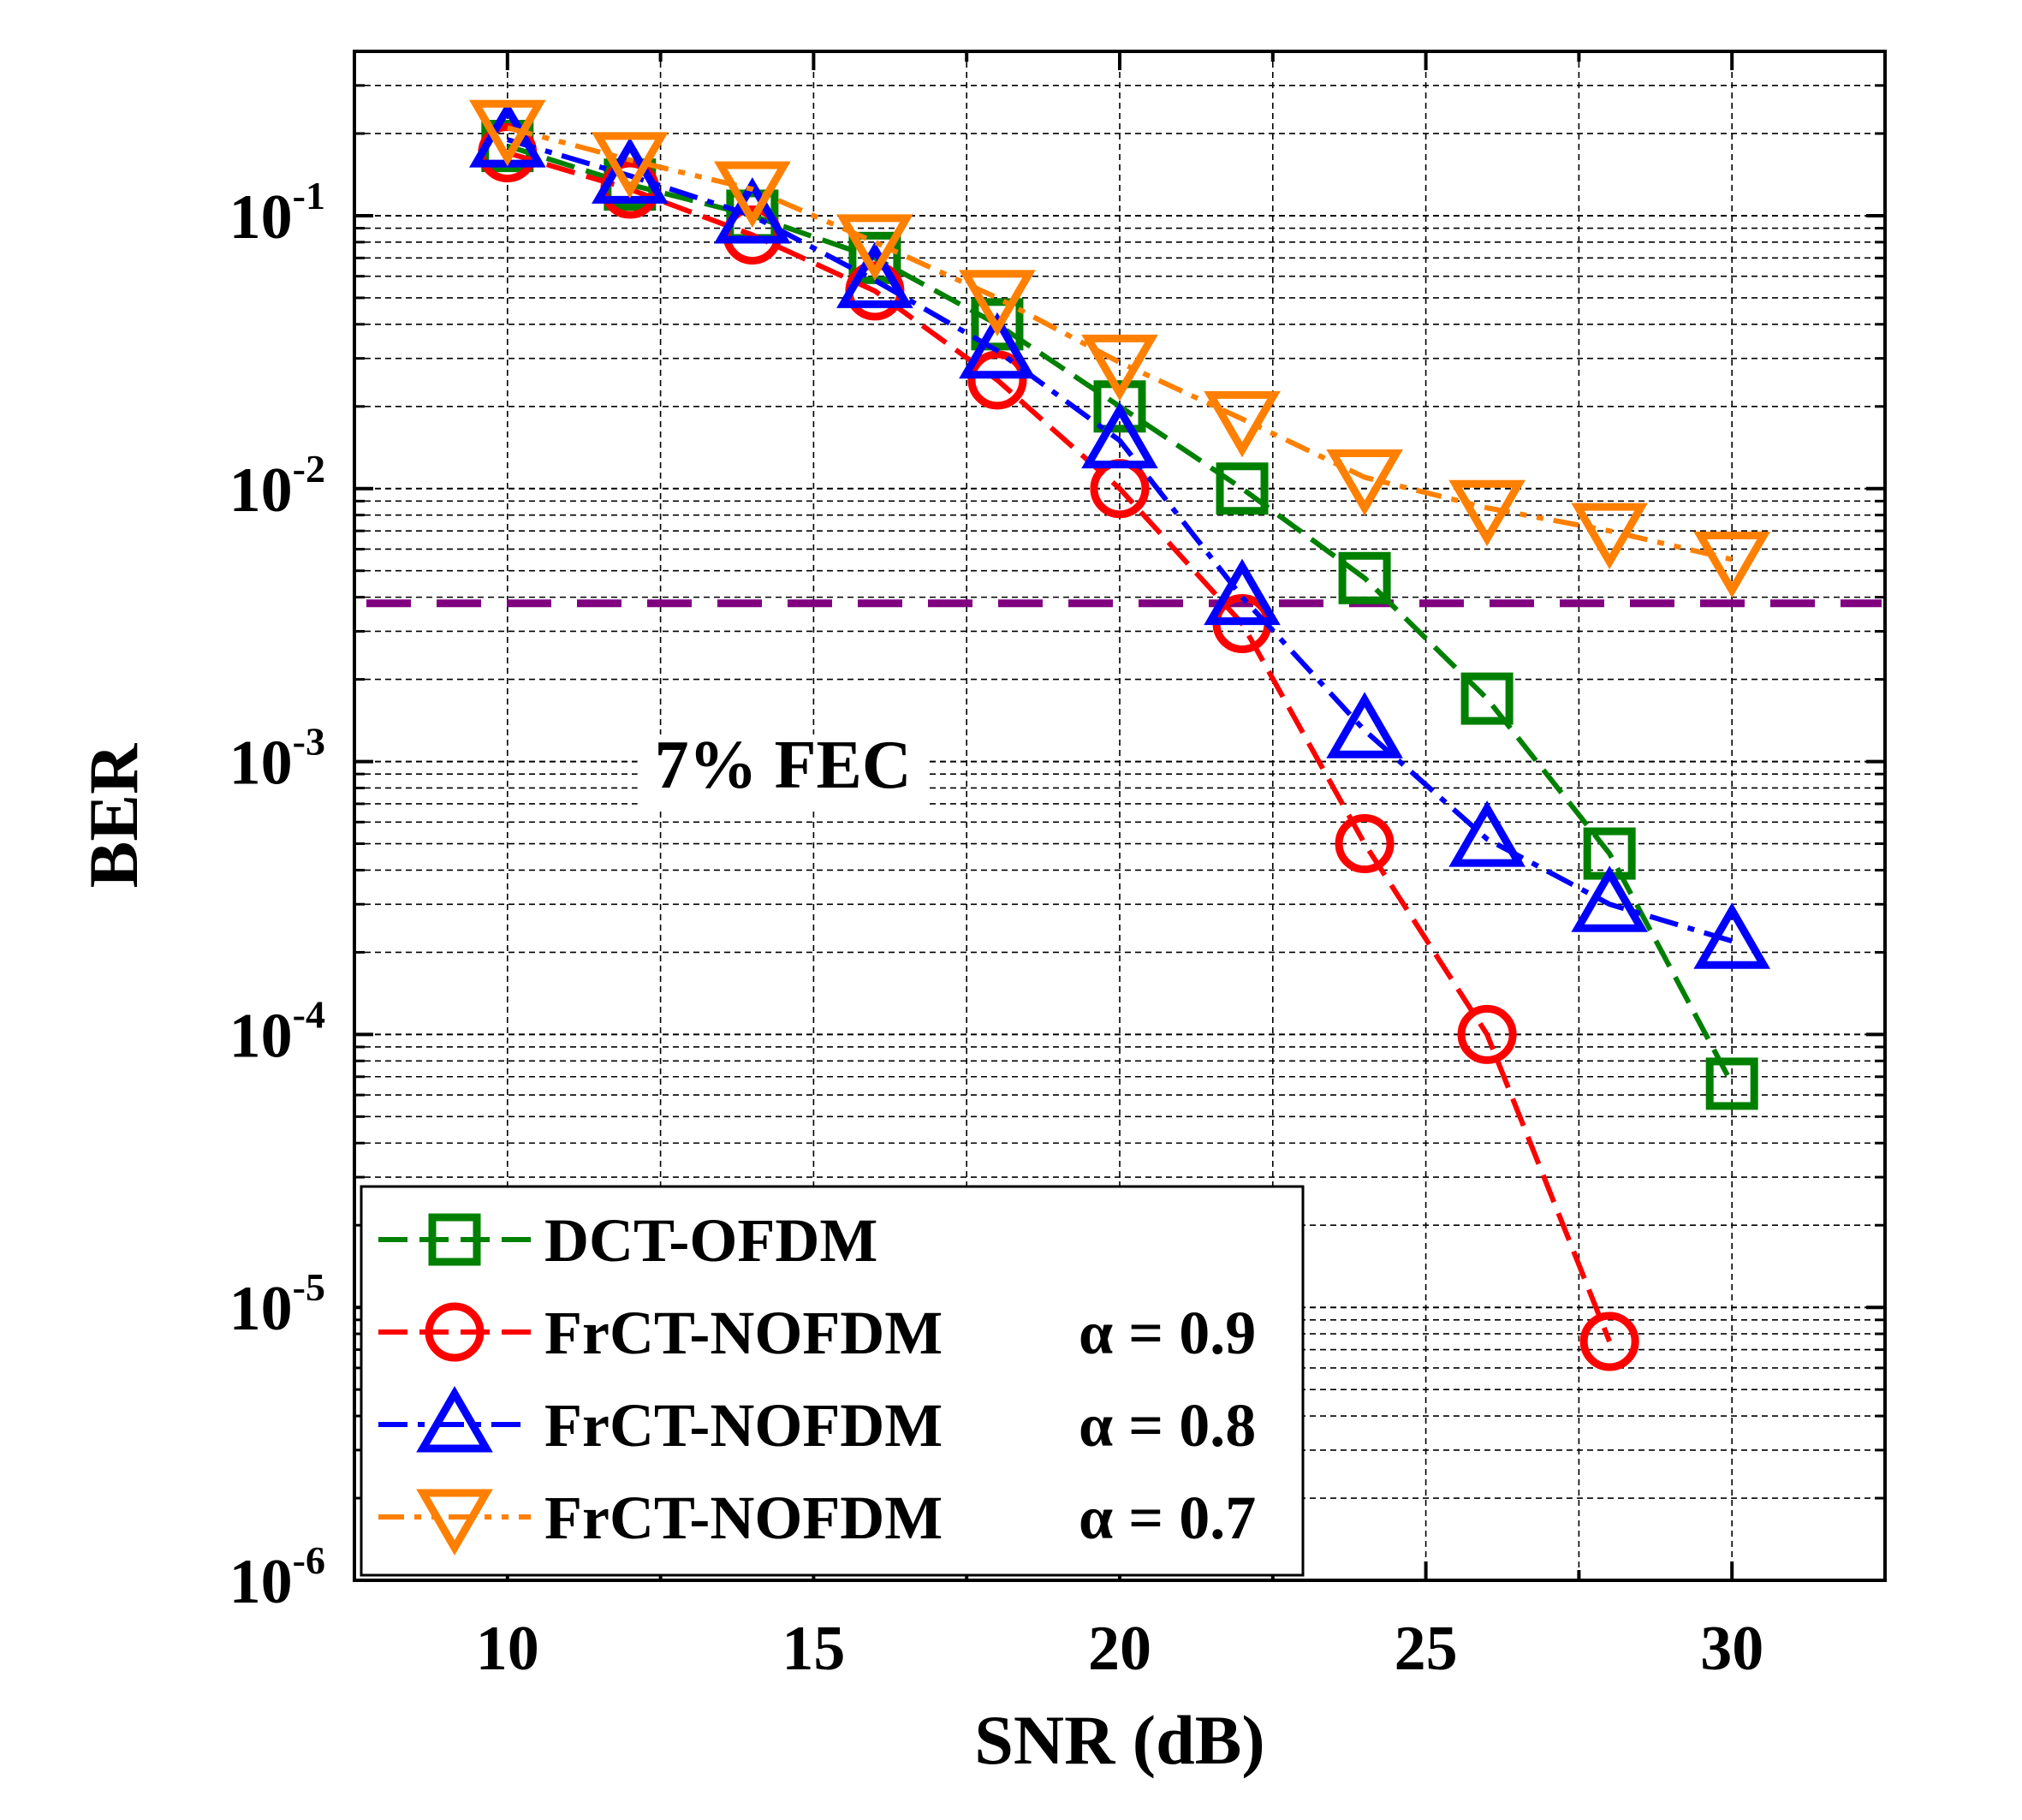 This screenshot has height=1820, width=2022. What do you see at coordinates (1119, 1740) in the screenshot?
I see `x-axis-title: SNR (dB)` at bounding box center [1119, 1740].